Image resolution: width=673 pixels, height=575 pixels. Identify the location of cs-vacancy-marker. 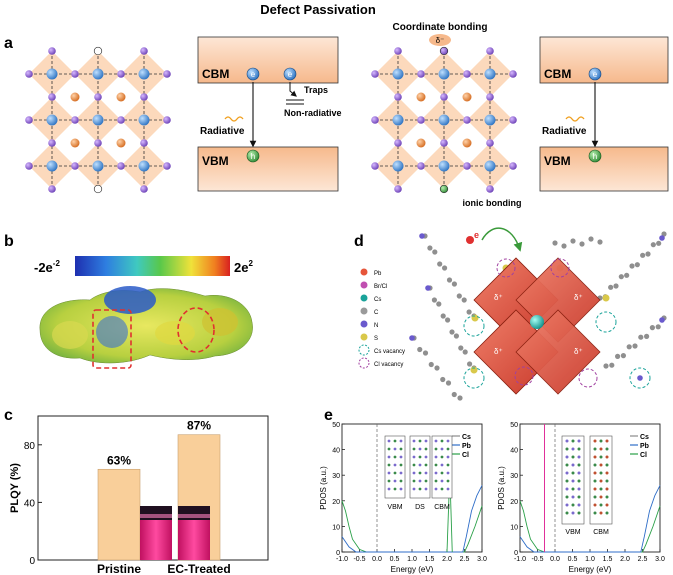
(474, 378).